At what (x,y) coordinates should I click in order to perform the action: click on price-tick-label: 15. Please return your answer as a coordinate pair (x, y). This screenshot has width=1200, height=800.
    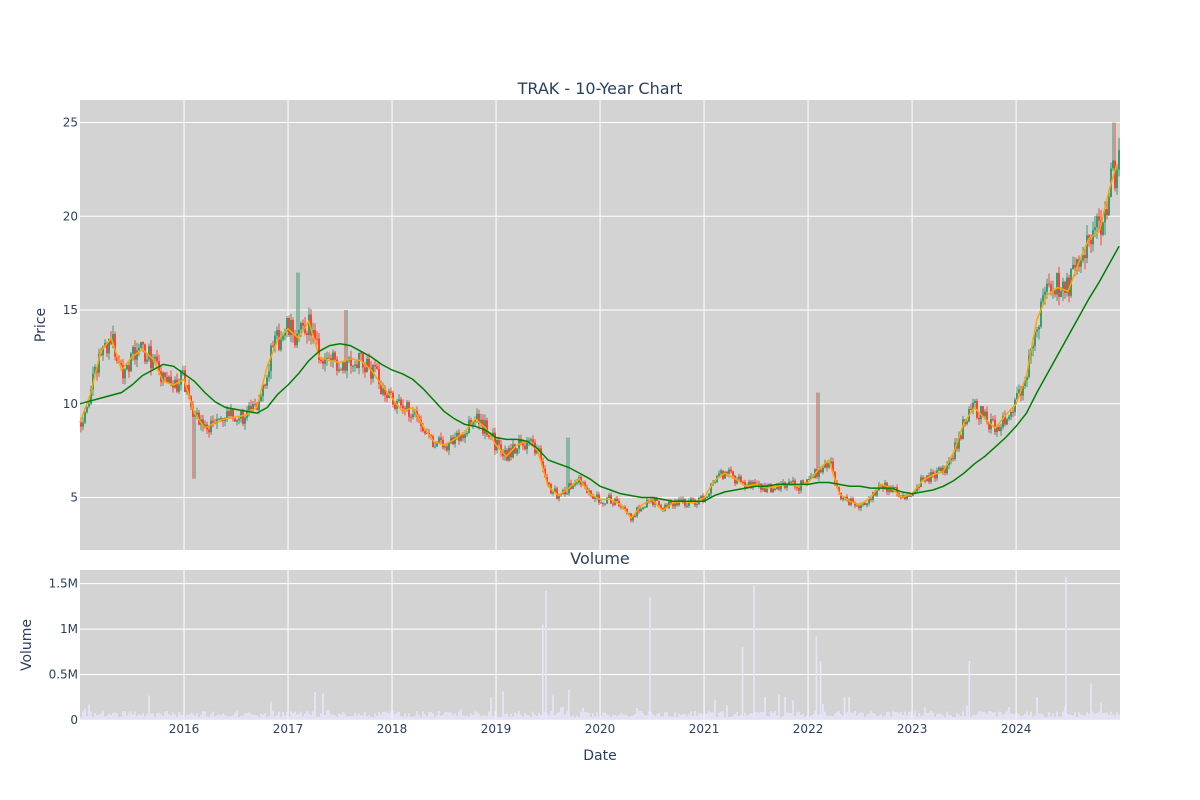
    Looking at the image, I should click on (70, 310).